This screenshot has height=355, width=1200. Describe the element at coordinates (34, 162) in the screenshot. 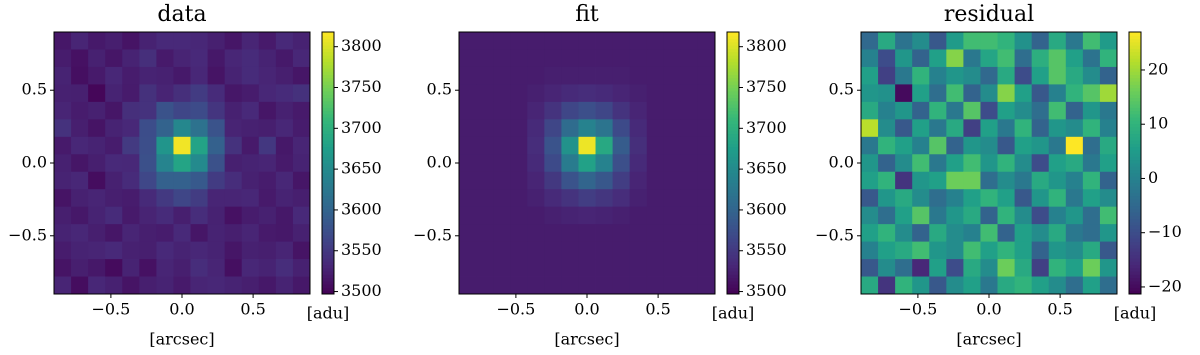

I see `y-tick-label: 0.0` at that location.